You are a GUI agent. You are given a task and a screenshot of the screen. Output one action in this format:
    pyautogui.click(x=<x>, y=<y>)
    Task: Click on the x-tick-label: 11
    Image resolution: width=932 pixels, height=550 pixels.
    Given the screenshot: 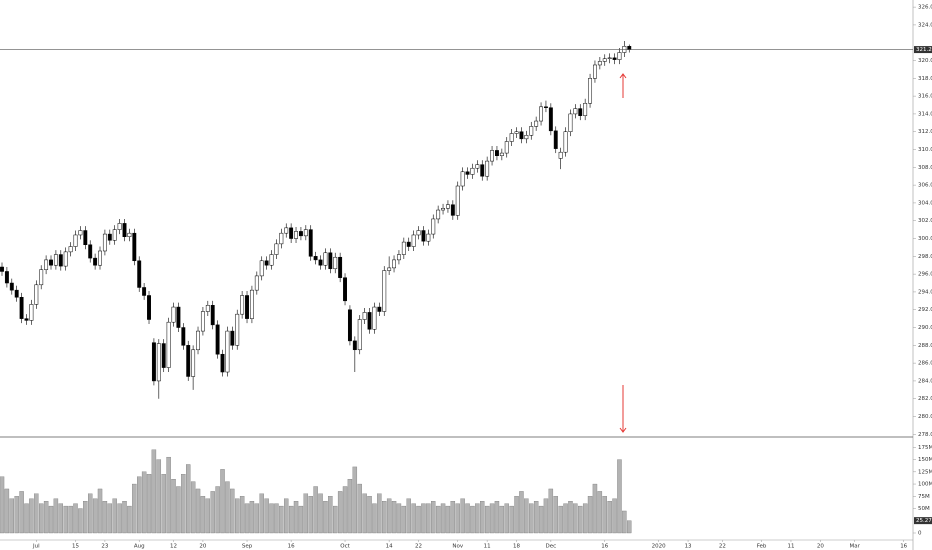 What is the action you would take?
    pyautogui.click(x=790, y=547)
    